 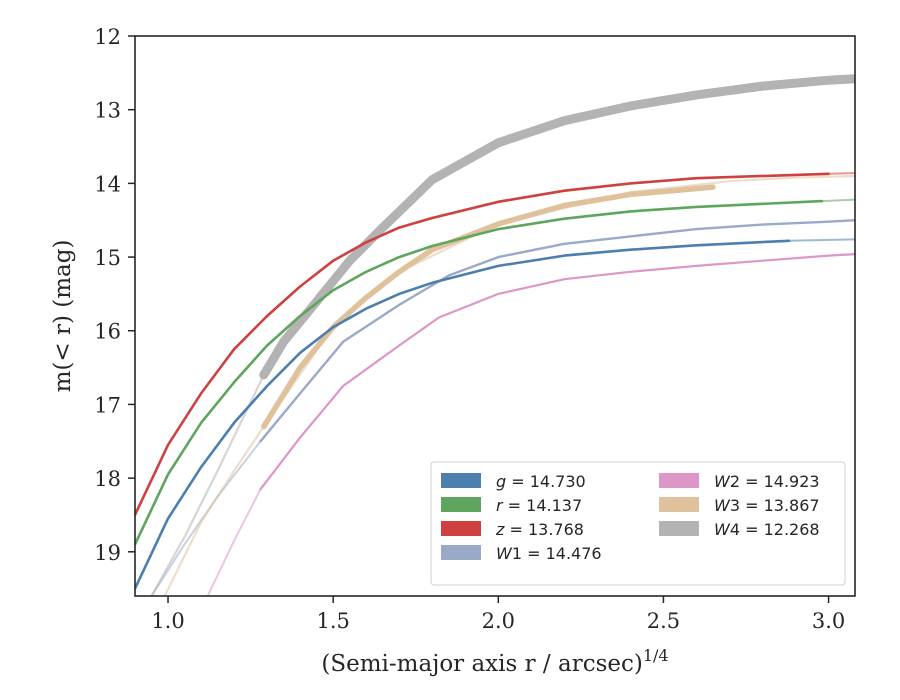 I want to click on y-tick-label: 16, so click(x=107, y=332).